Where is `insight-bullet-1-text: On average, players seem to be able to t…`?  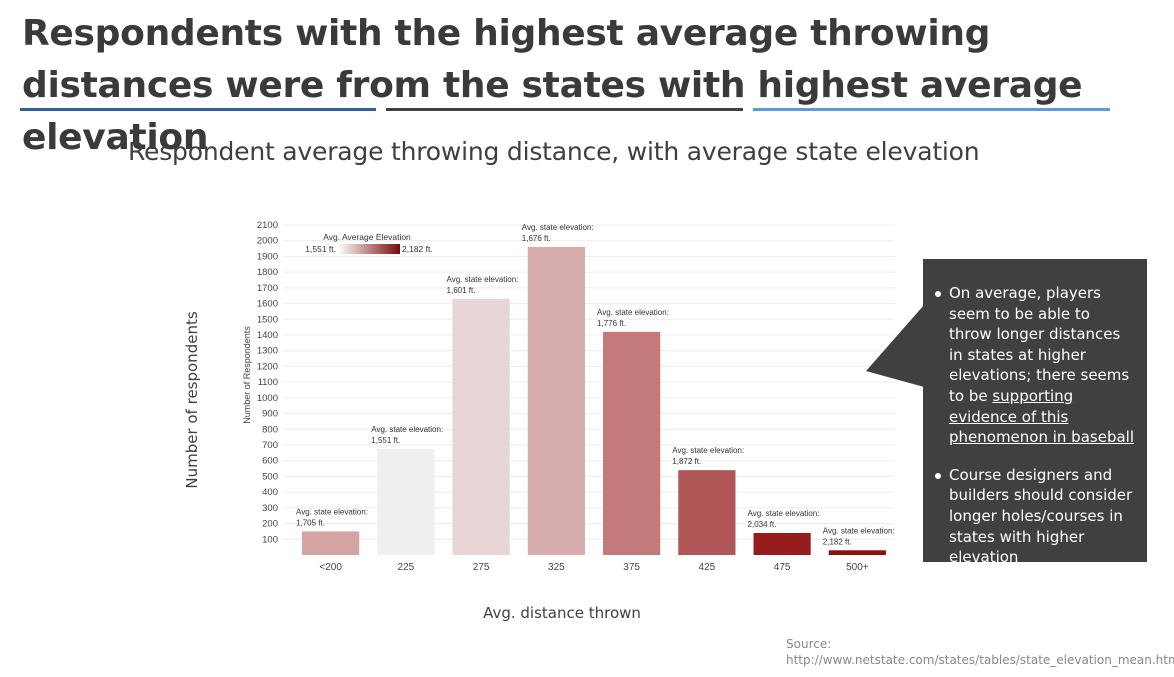 insight-bullet-1-text: On average, players seem to be able to t… is located at coordinates (1039, 344).